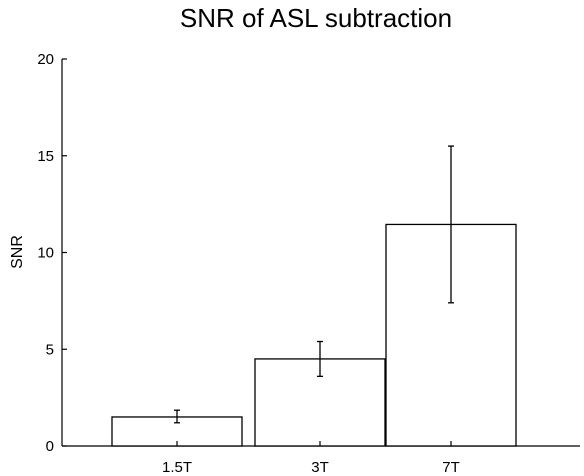 The height and width of the screenshot is (476, 584). What do you see at coordinates (17, 252) in the screenshot?
I see `y-axis-label: SNR` at bounding box center [17, 252].